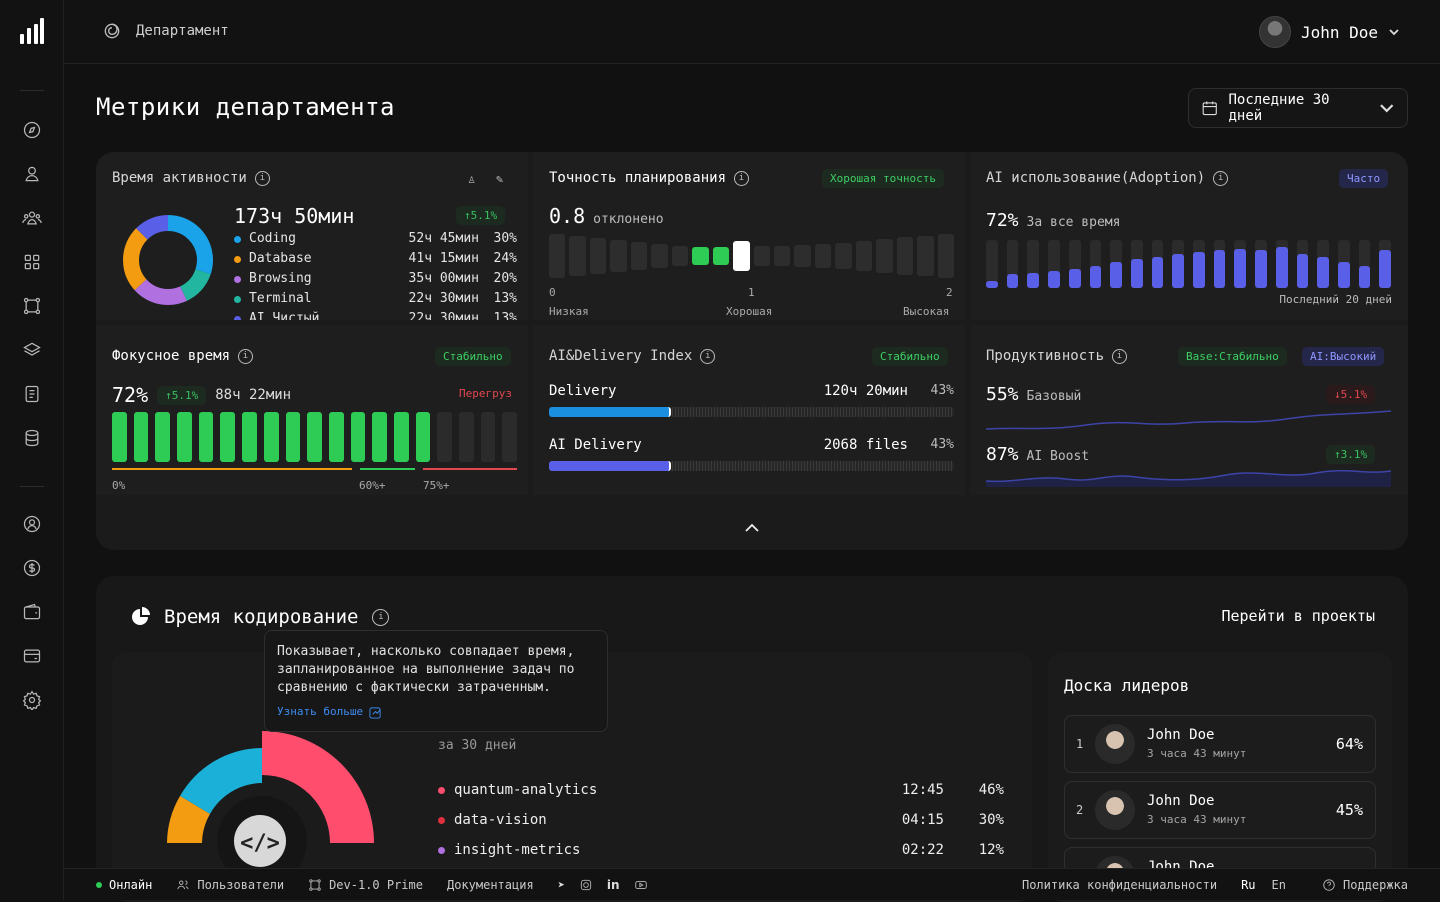 This screenshot has width=1440, height=902. What do you see at coordinates (632, 356) in the screenshot?
I see `delivery-title: AI&Delivery Index i` at bounding box center [632, 356].